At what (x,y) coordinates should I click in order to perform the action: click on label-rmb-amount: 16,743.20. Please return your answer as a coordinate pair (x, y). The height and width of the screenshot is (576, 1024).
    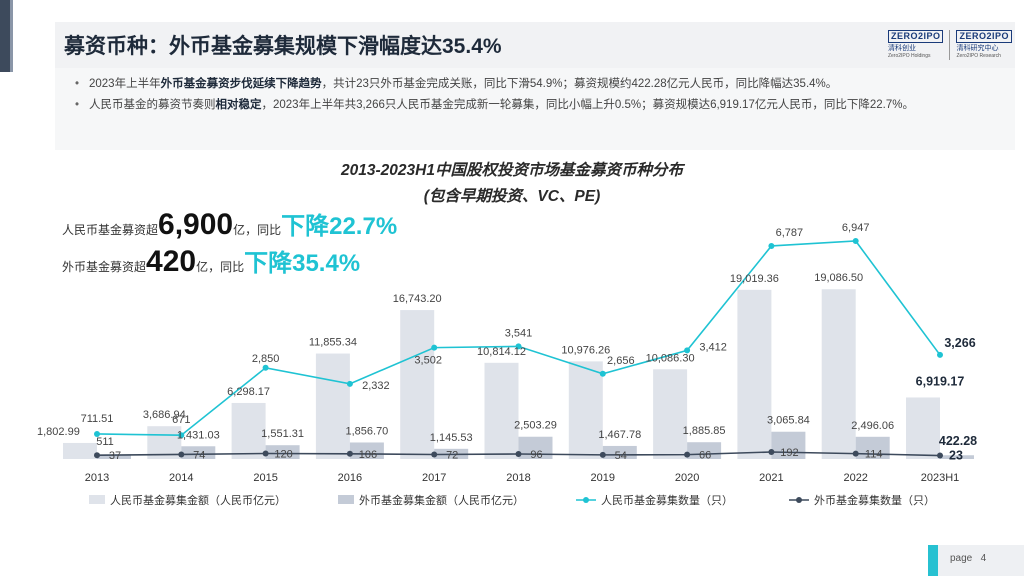
    Looking at the image, I should click on (417, 299).